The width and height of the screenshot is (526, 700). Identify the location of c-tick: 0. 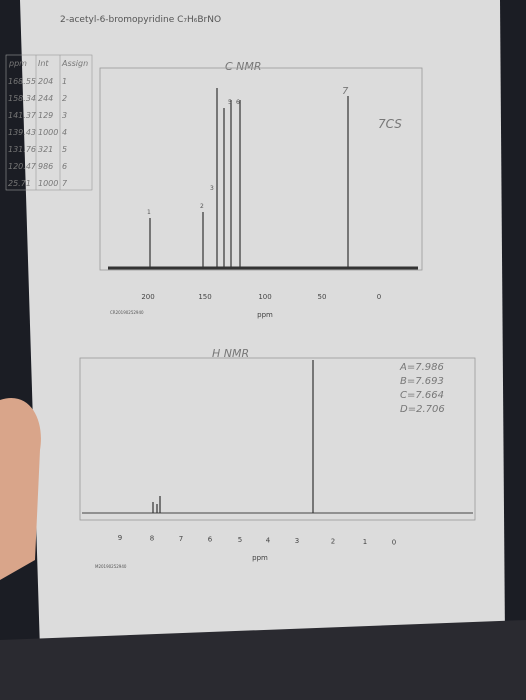
(379, 297).